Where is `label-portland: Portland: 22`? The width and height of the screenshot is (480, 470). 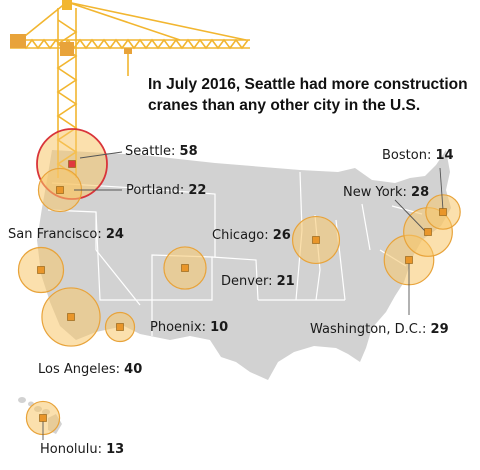
label-portland: Portland: 22 is located at coordinates (166, 190).